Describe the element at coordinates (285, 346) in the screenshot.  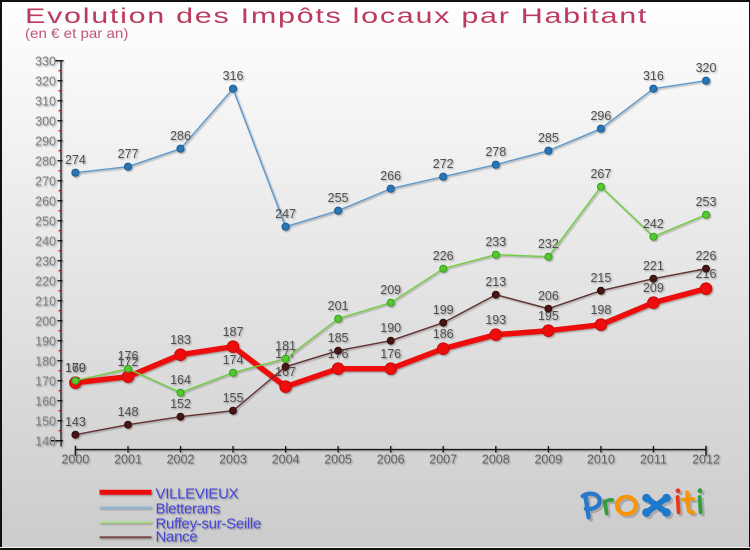
I see `svg-text: 181` at that location.